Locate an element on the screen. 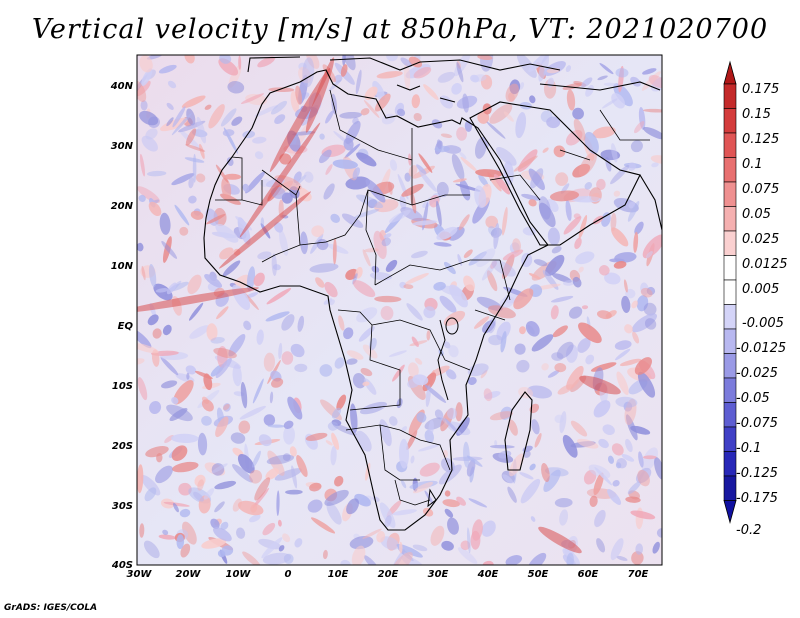 The image size is (800, 618). colorbar-label: -0.175 is located at coordinates (757, 498).